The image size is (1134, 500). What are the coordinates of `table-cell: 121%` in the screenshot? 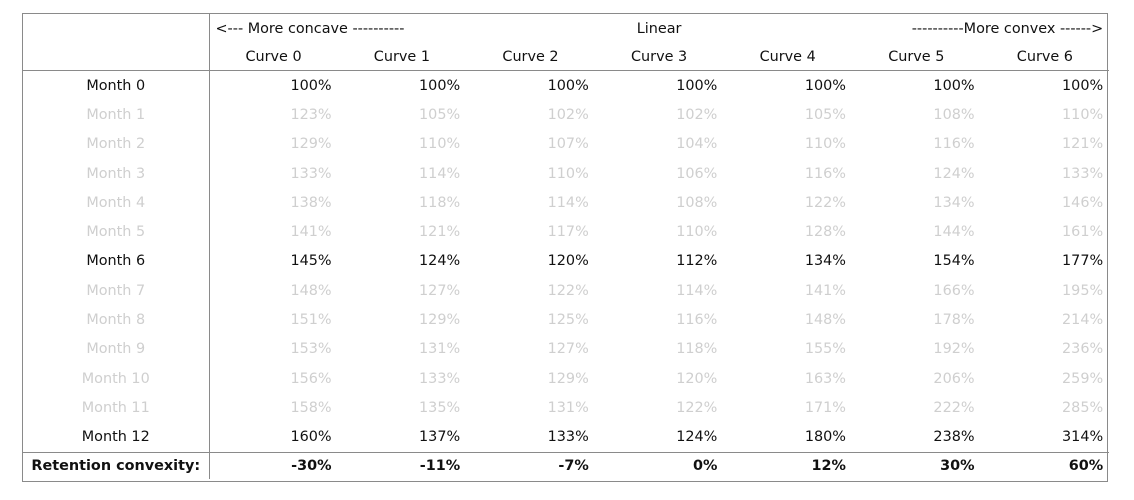 It's located at (440, 232).